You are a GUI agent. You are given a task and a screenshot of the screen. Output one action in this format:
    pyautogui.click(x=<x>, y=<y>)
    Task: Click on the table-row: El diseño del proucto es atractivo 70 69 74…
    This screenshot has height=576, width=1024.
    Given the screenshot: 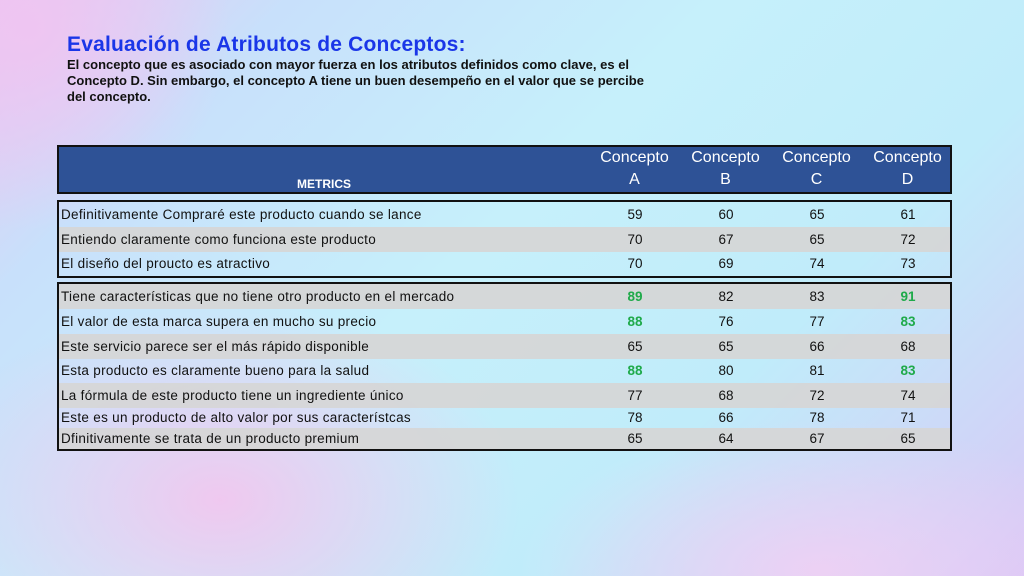 What is the action you would take?
    pyautogui.click(x=504, y=264)
    